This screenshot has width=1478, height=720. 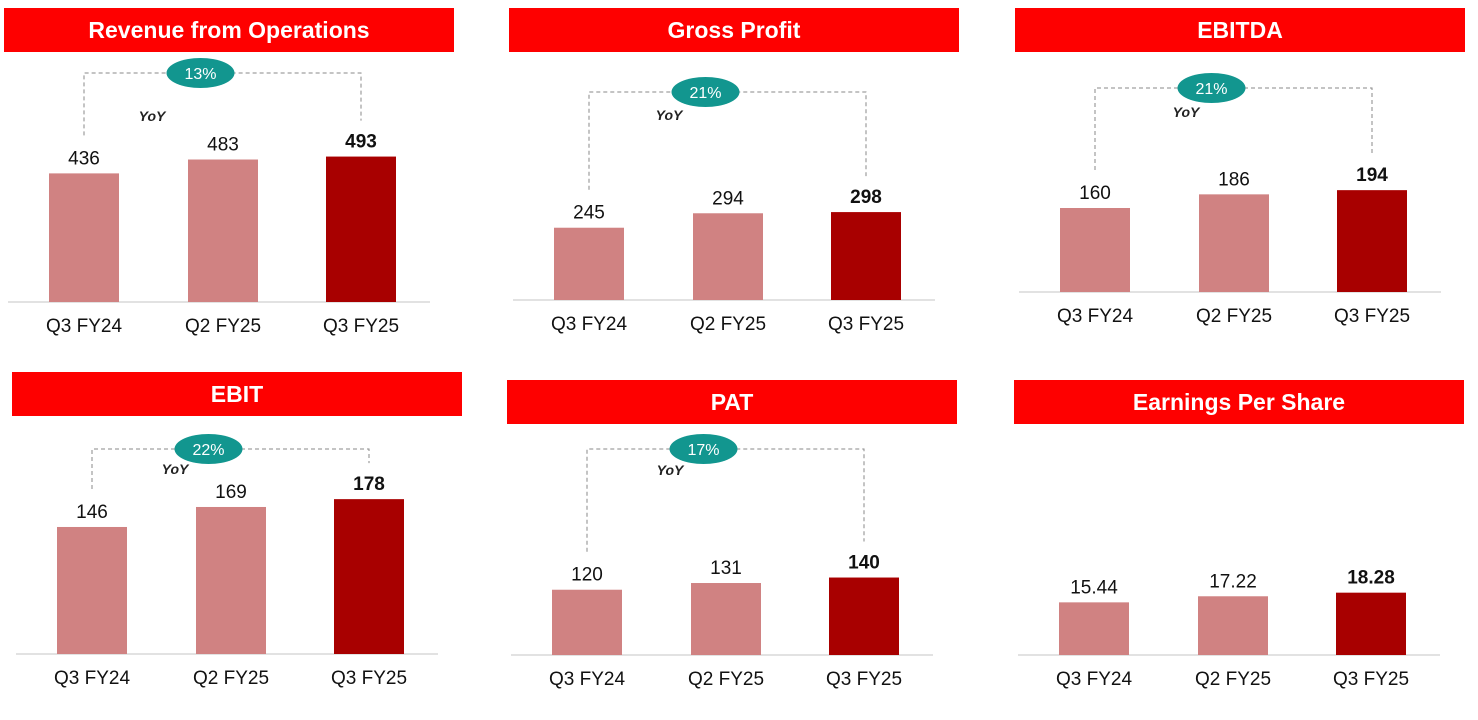 What do you see at coordinates (361, 142) in the screenshot?
I see `data-label: 493` at bounding box center [361, 142].